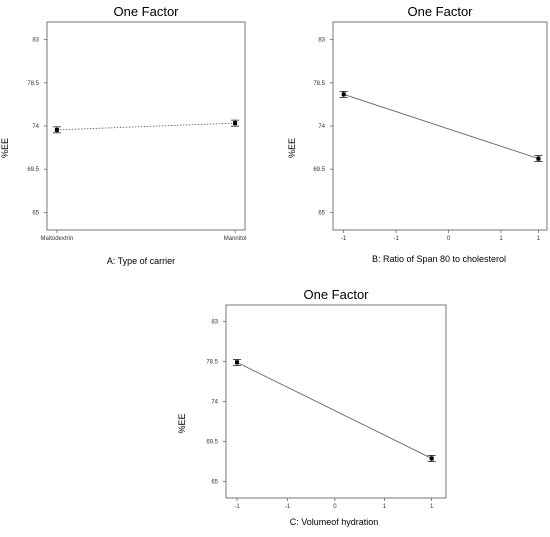 The width and height of the screenshot is (550, 537). I want to click on x-axis-label: B: Ratio of Span 80 to cholesterol, so click(439, 259).